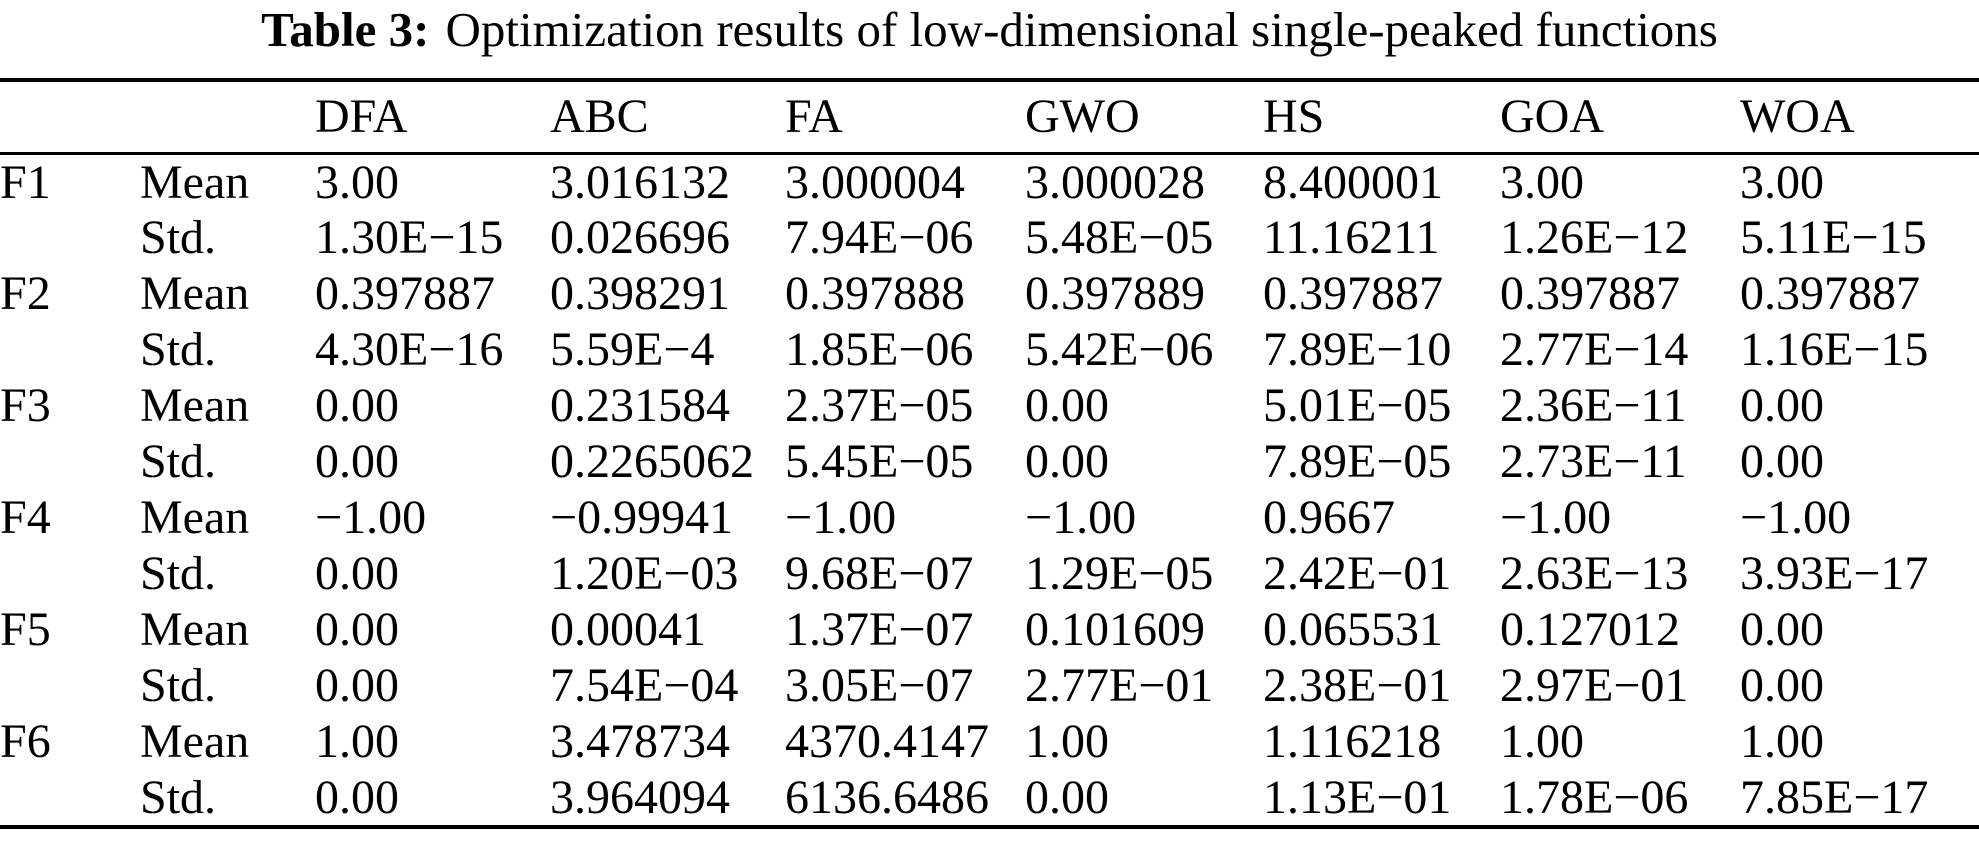  Describe the element at coordinates (640, 293) in the screenshot. I see `value-cell: 0.398291` at that location.